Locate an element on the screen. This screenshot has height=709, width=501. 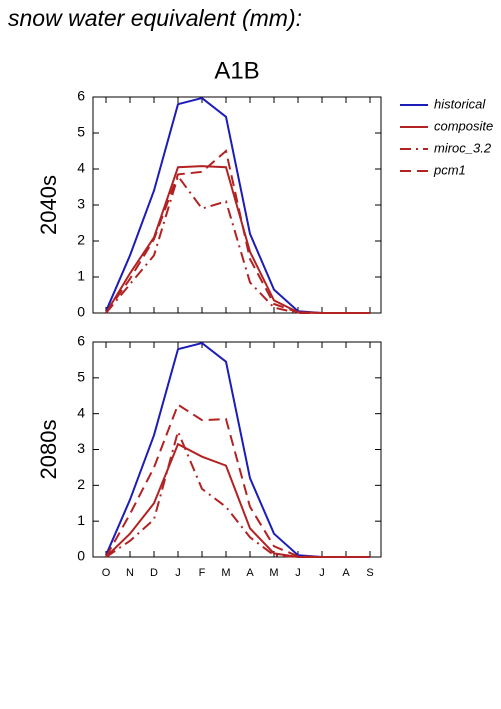
x-tick-label: N is located at coordinates (130, 573).